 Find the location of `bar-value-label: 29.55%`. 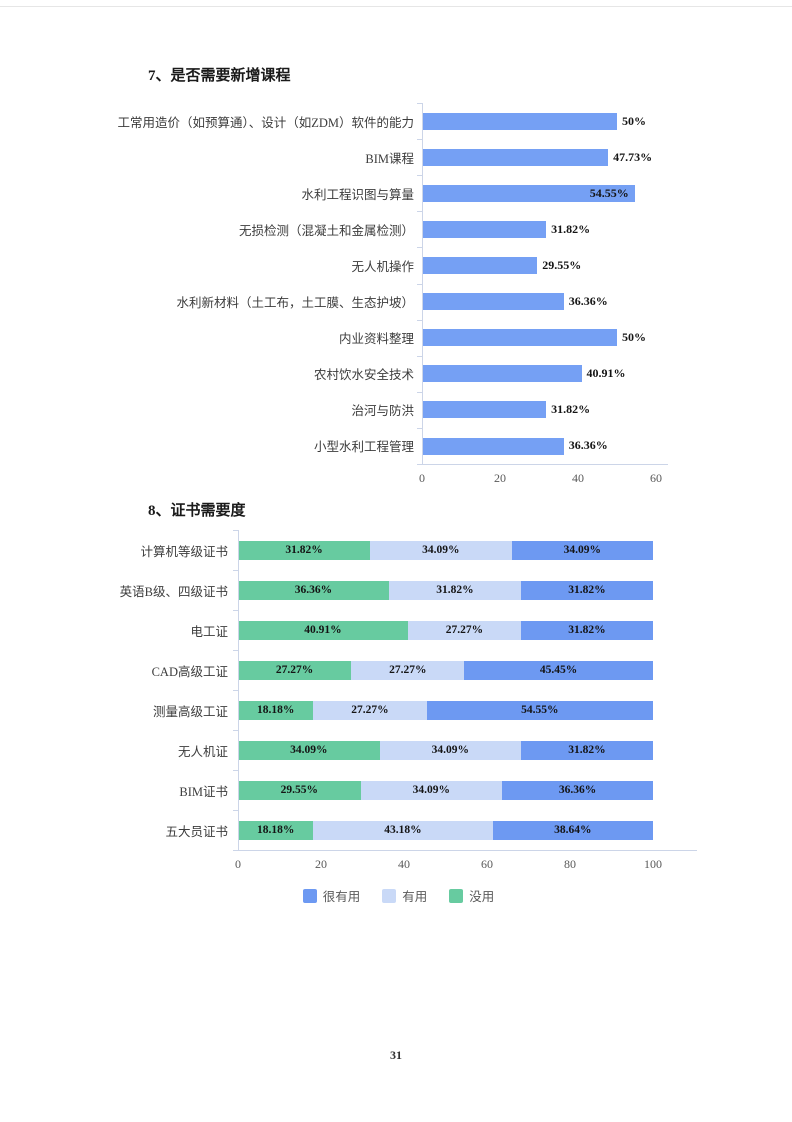

bar-value-label: 29.55% is located at coordinates (562, 264).